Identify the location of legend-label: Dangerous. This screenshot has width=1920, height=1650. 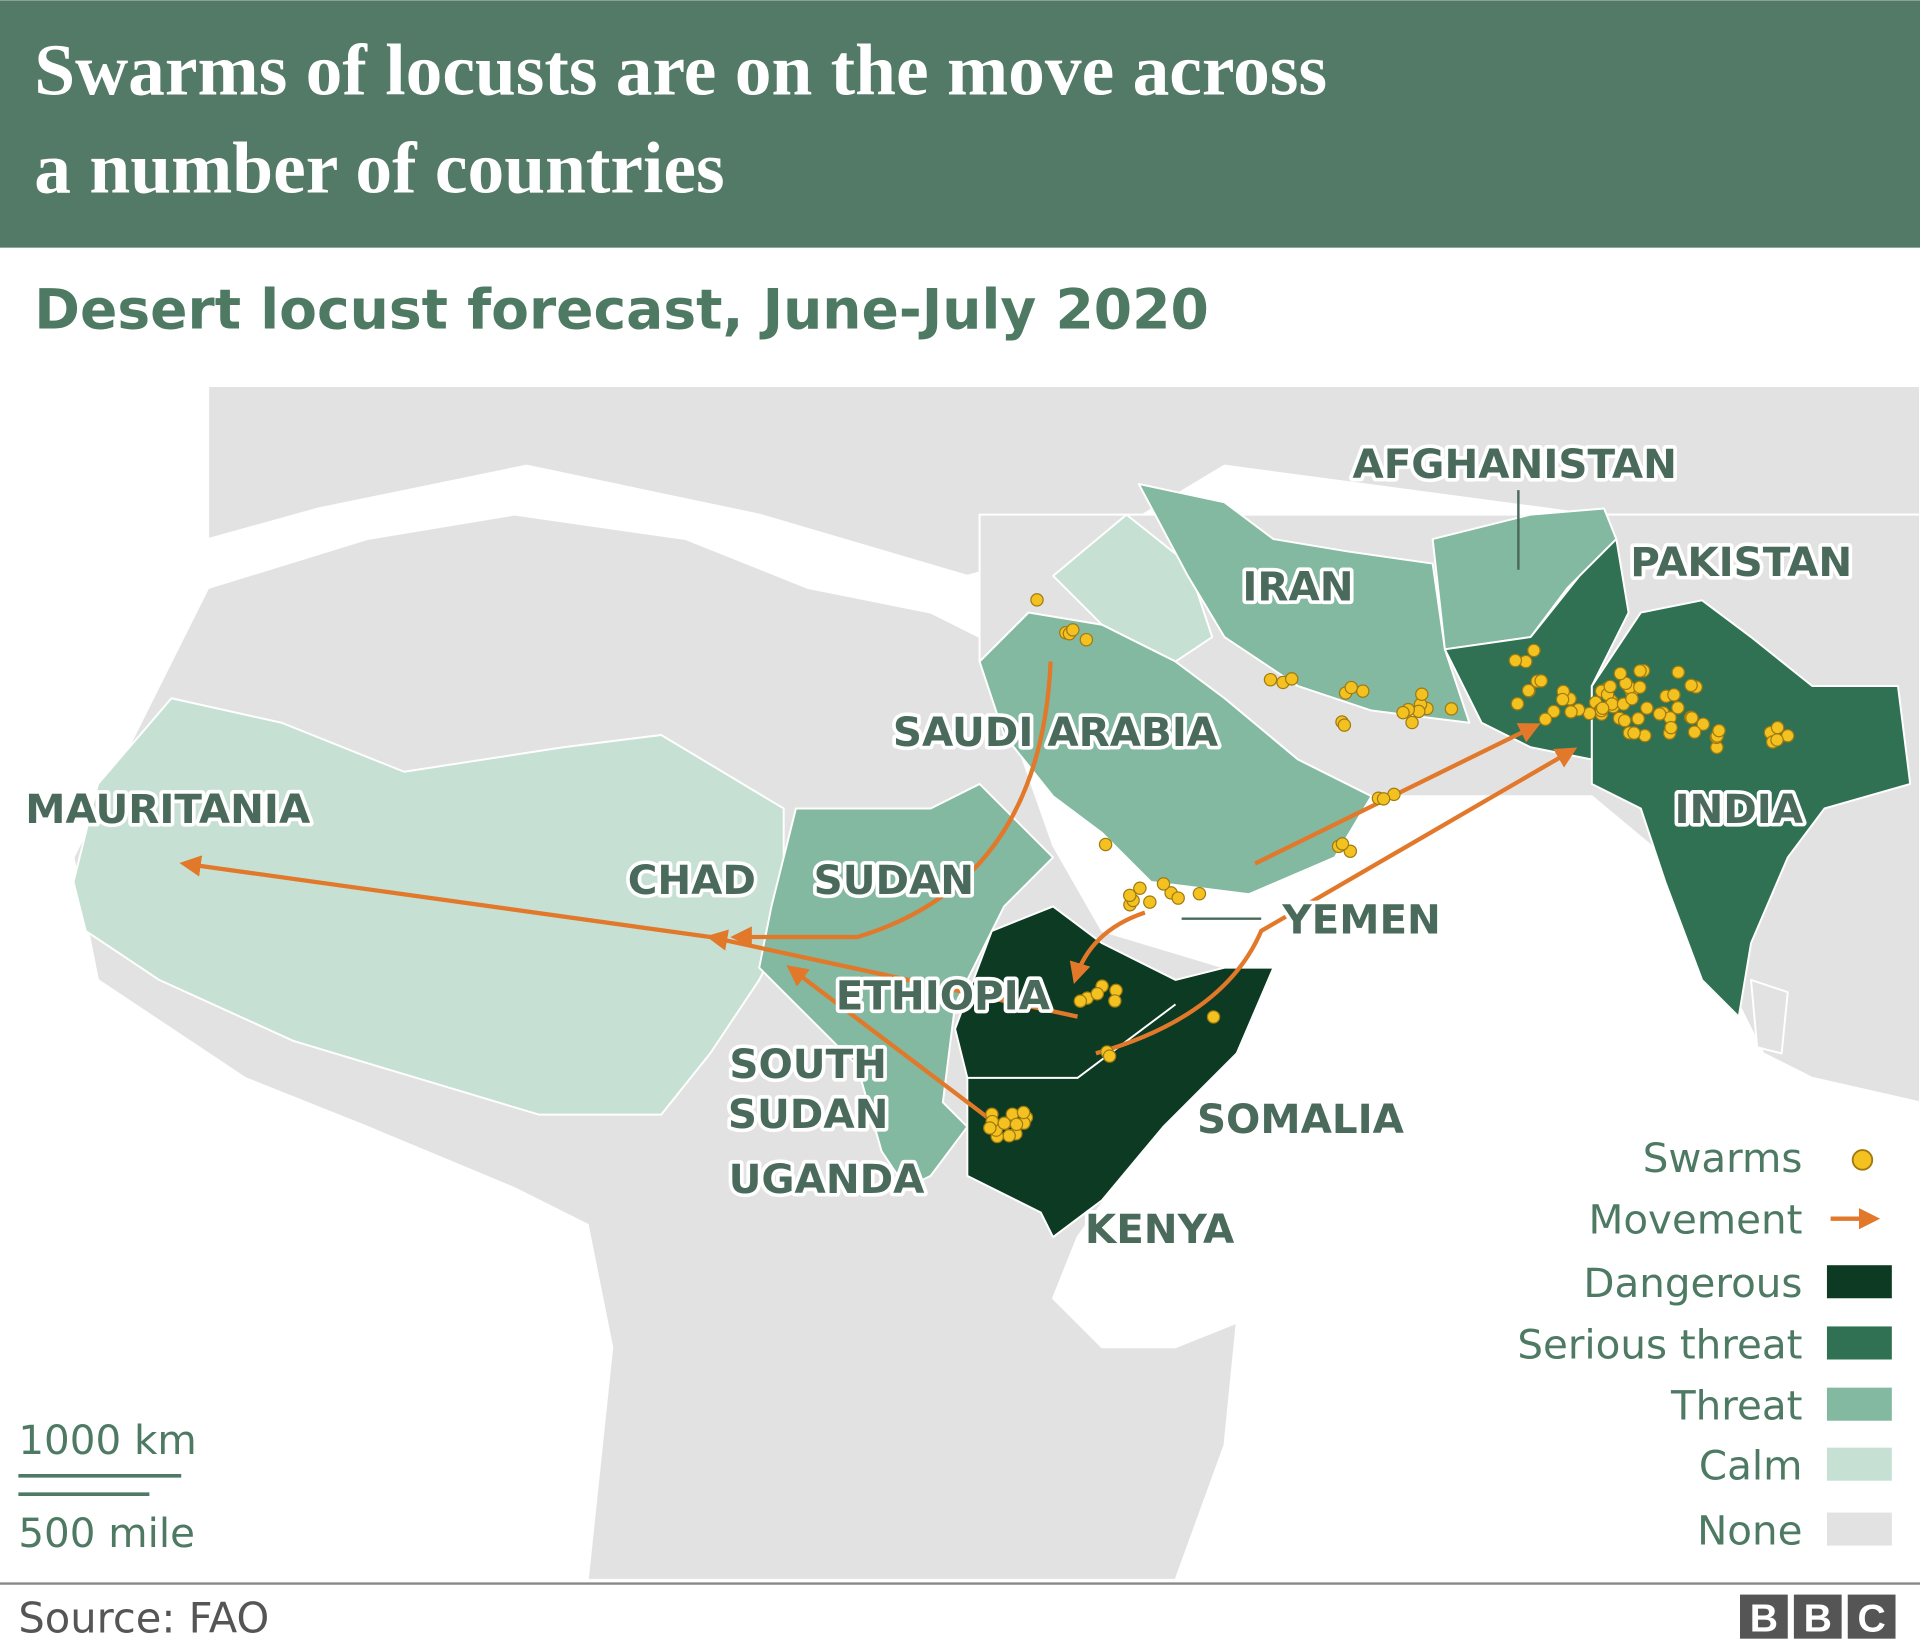
(1692, 1283).